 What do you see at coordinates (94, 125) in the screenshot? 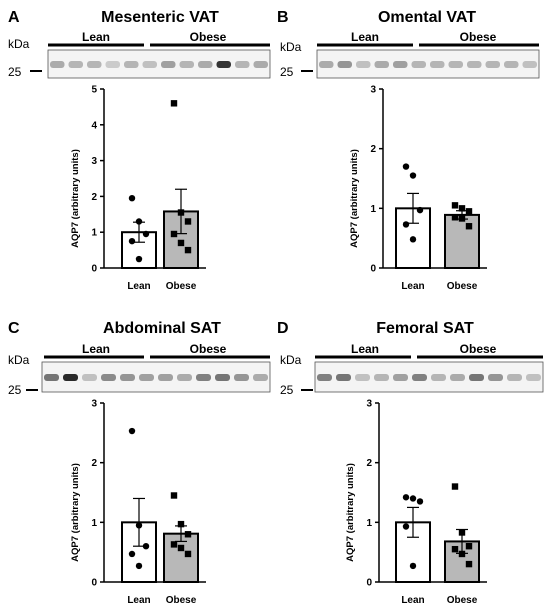
I see `y-tick-label: 4` at bounding box center [94, 125].